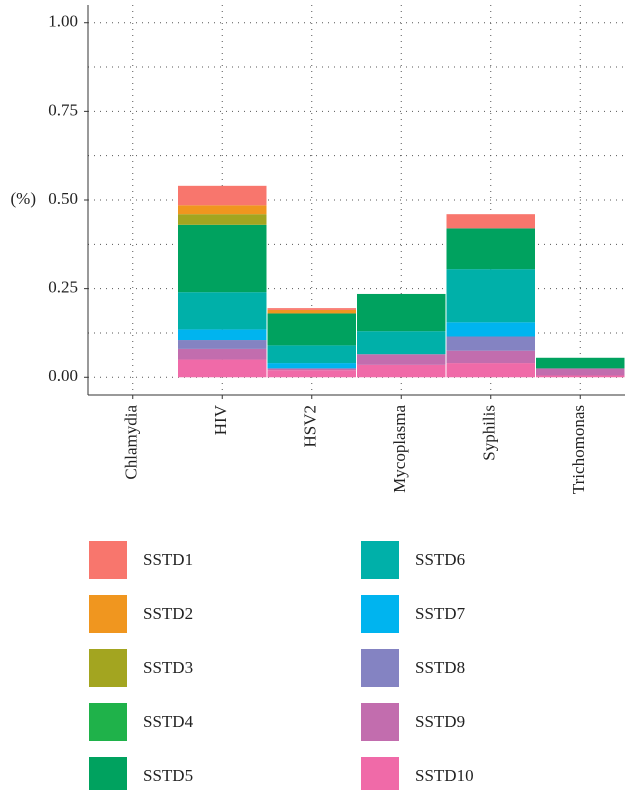  I want to click on legend-label: SSTD8, so click(440, 667).